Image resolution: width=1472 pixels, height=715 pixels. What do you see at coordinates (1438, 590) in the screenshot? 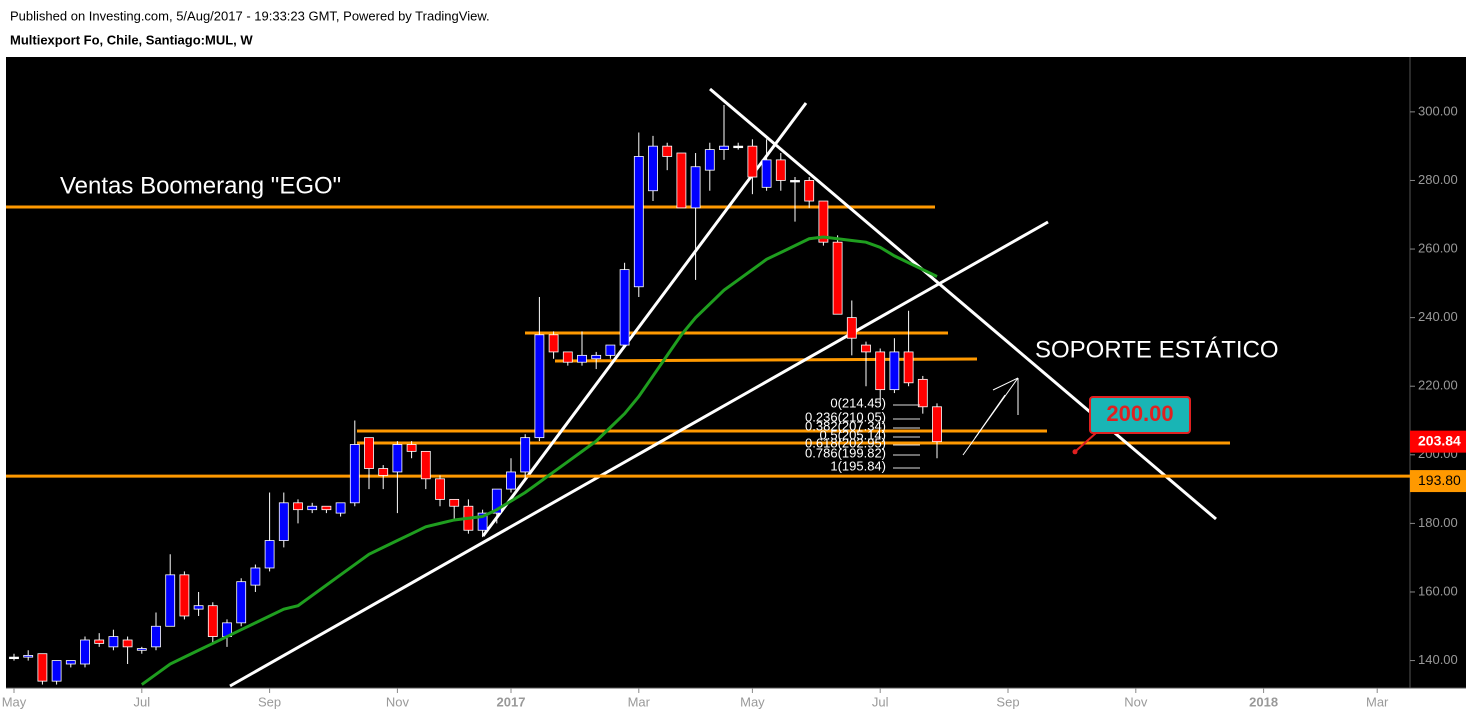
I see `y-tick-label: 160.00` at bounding box center [1438, 590].